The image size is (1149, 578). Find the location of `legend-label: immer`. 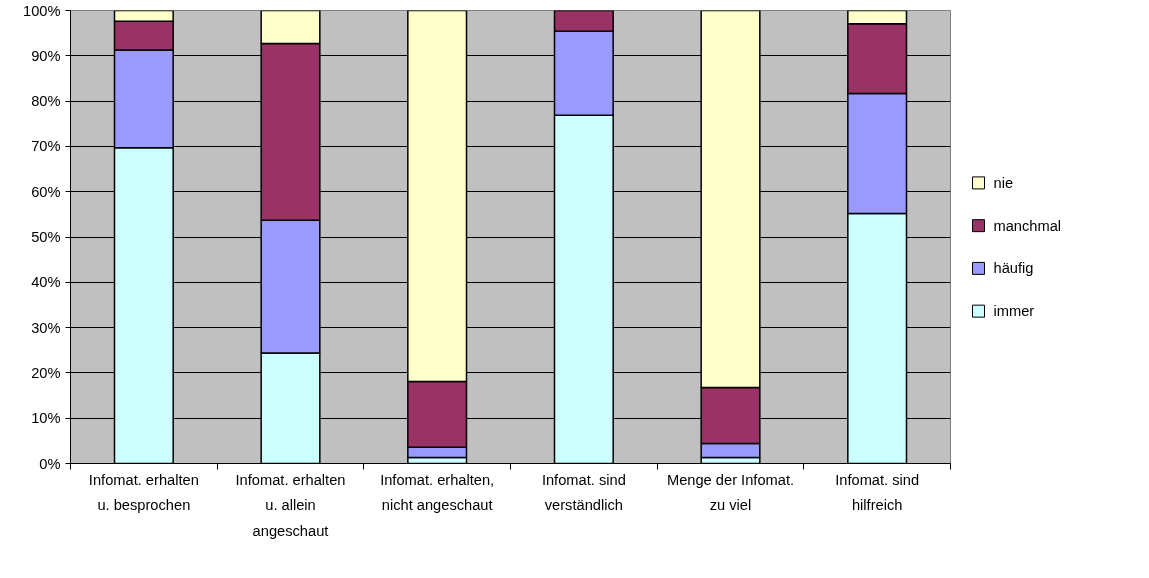

legend-label: immer is located at coordinates (1014, 311).